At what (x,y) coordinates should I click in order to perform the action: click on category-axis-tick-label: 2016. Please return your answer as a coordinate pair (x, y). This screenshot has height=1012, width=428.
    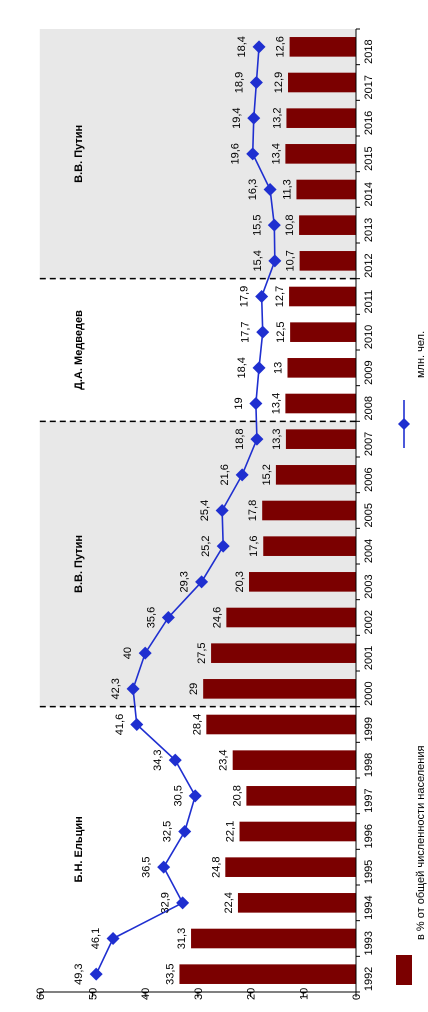
    Looking at the image, I should click on (369, 123).